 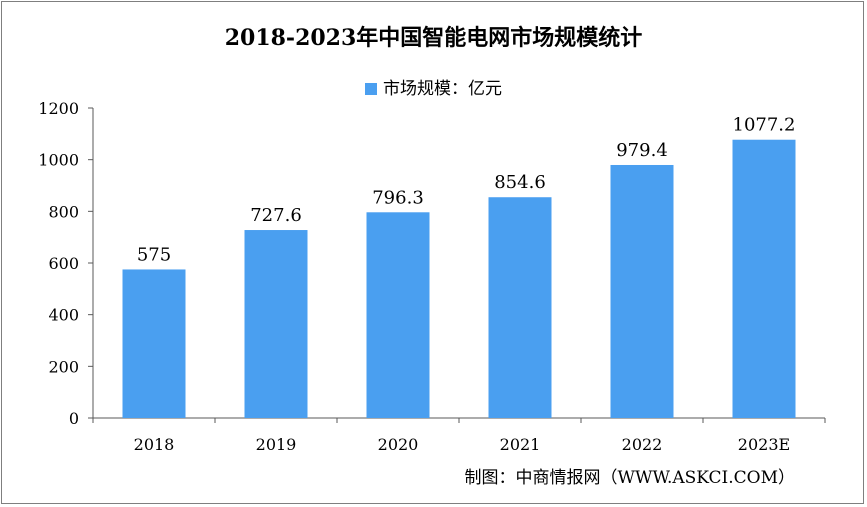 I want to click on x-tick-label: 2021, so click(x=520, y=444).